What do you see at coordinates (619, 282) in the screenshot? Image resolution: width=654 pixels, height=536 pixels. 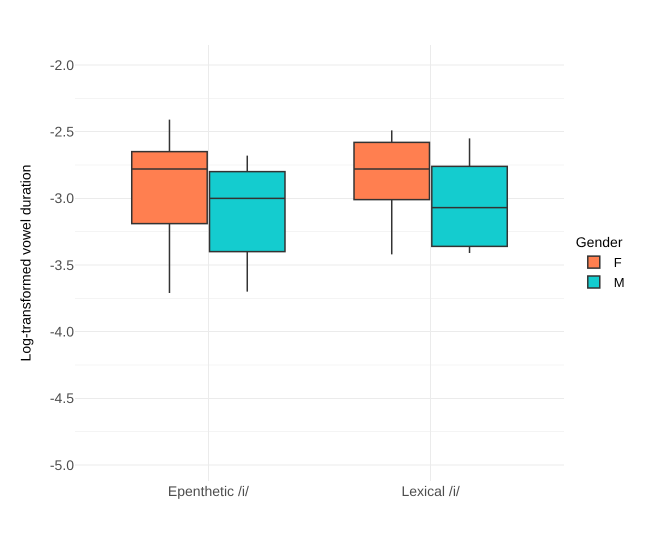 I see `legend-label: M` at bounding box center [619, 282].